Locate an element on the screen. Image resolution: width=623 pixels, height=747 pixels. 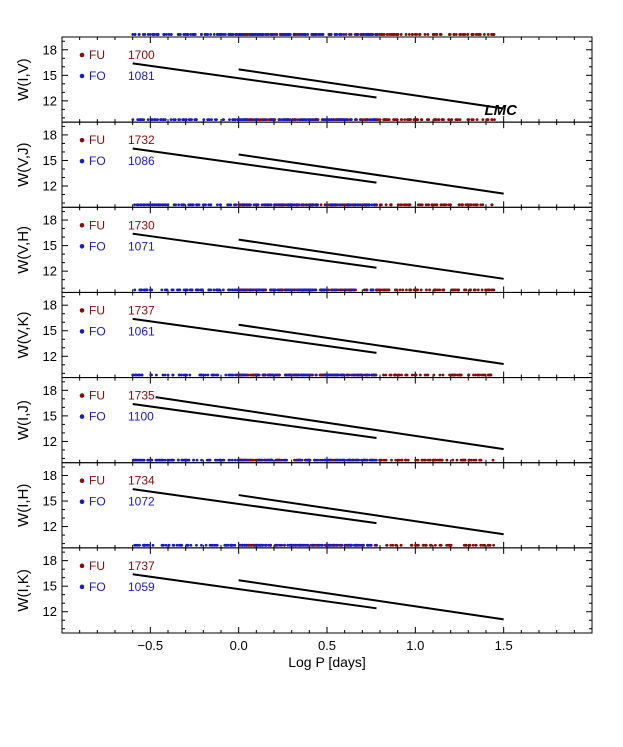
legend-marker is located at coordinates (82, 566).